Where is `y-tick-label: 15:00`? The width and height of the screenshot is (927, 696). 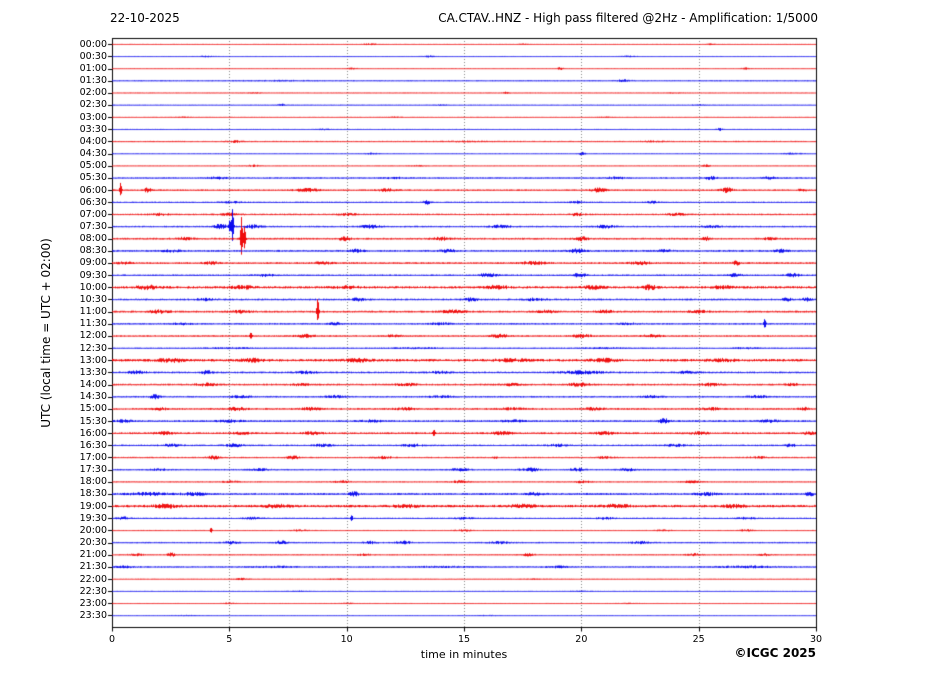
y-tick-label: 15:00 is located at coordinates (93, 409).